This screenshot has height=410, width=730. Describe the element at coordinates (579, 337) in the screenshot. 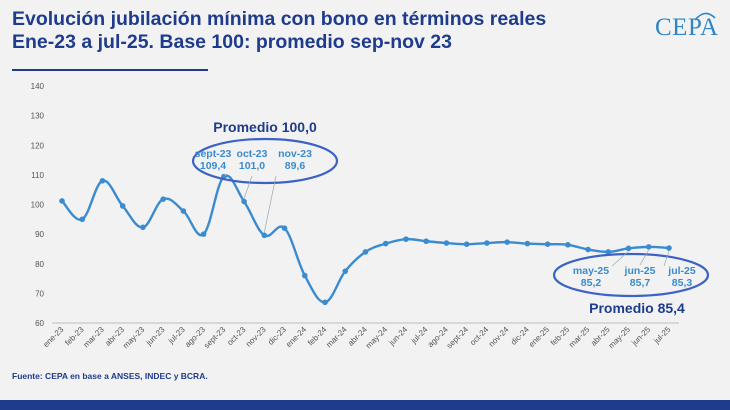

I see `x-tick-label: mar-25` at that location.